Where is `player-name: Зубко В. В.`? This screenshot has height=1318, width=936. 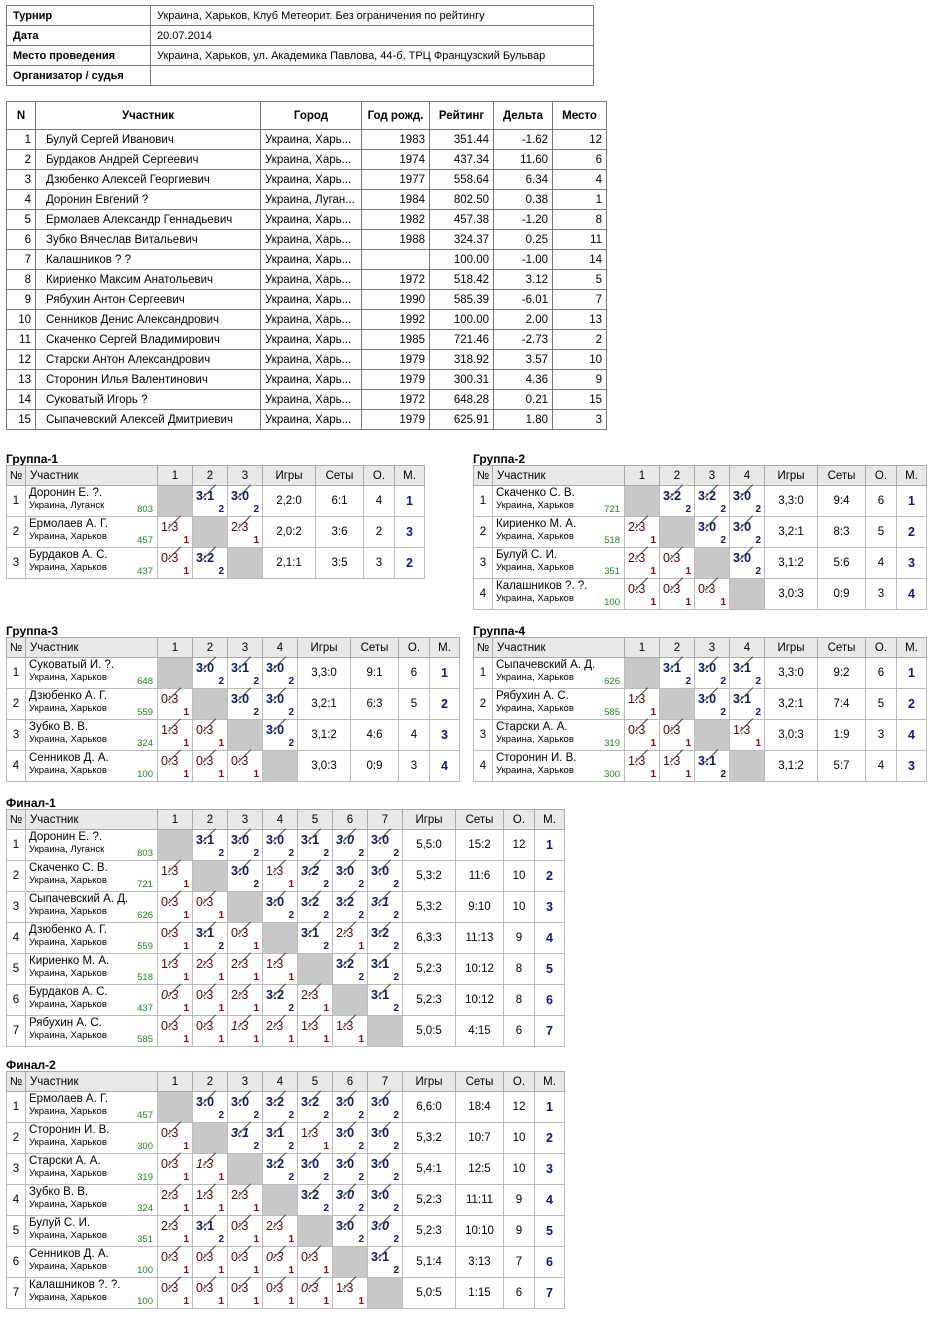 player-name: Зубко В. В. is located at coordinates (59, 727).